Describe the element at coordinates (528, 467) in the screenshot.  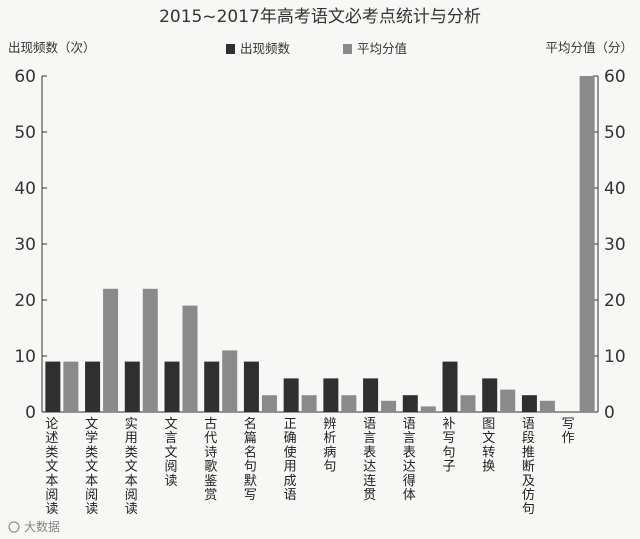
I see `x-category-label-12: 语段推断及仿句` at that location.